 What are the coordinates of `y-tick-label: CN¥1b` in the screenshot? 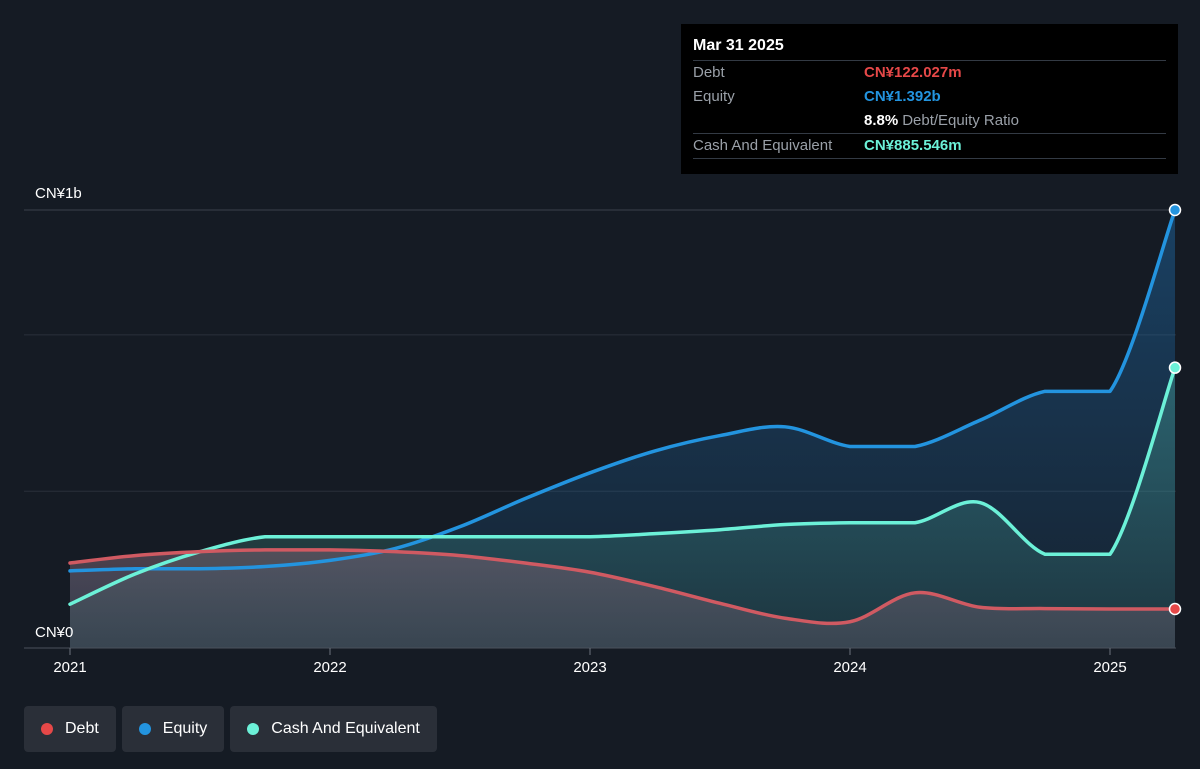 It's located at (58, 193).